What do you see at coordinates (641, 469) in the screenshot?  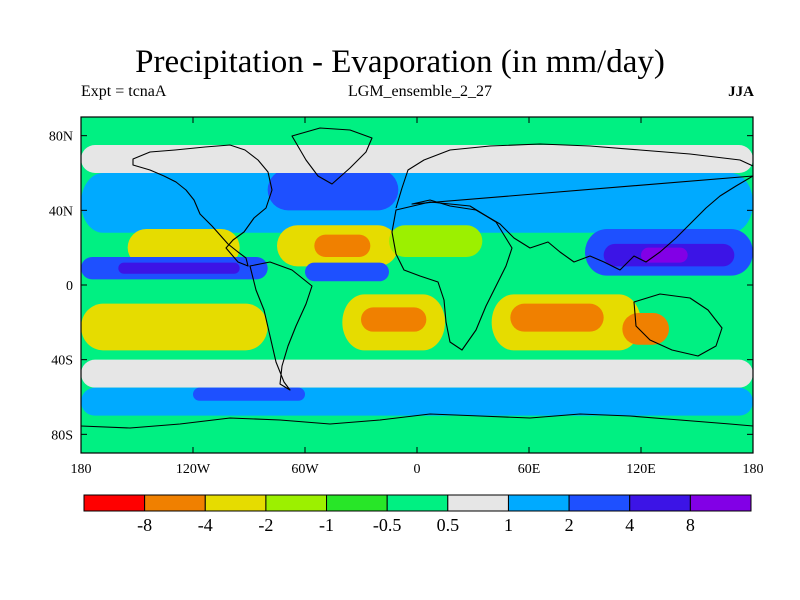 I see `x-tick-label: 120E` at bounding box center [641, 469].